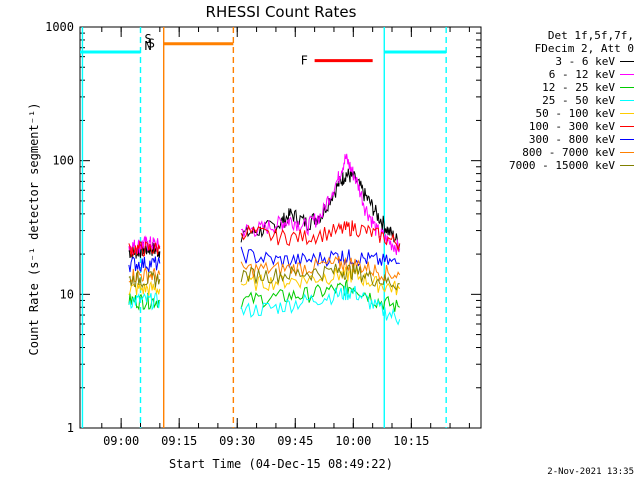 The width and height of the screenshot is (640, 480). I want to click on y-tick-label: 100, so click(63, 161).